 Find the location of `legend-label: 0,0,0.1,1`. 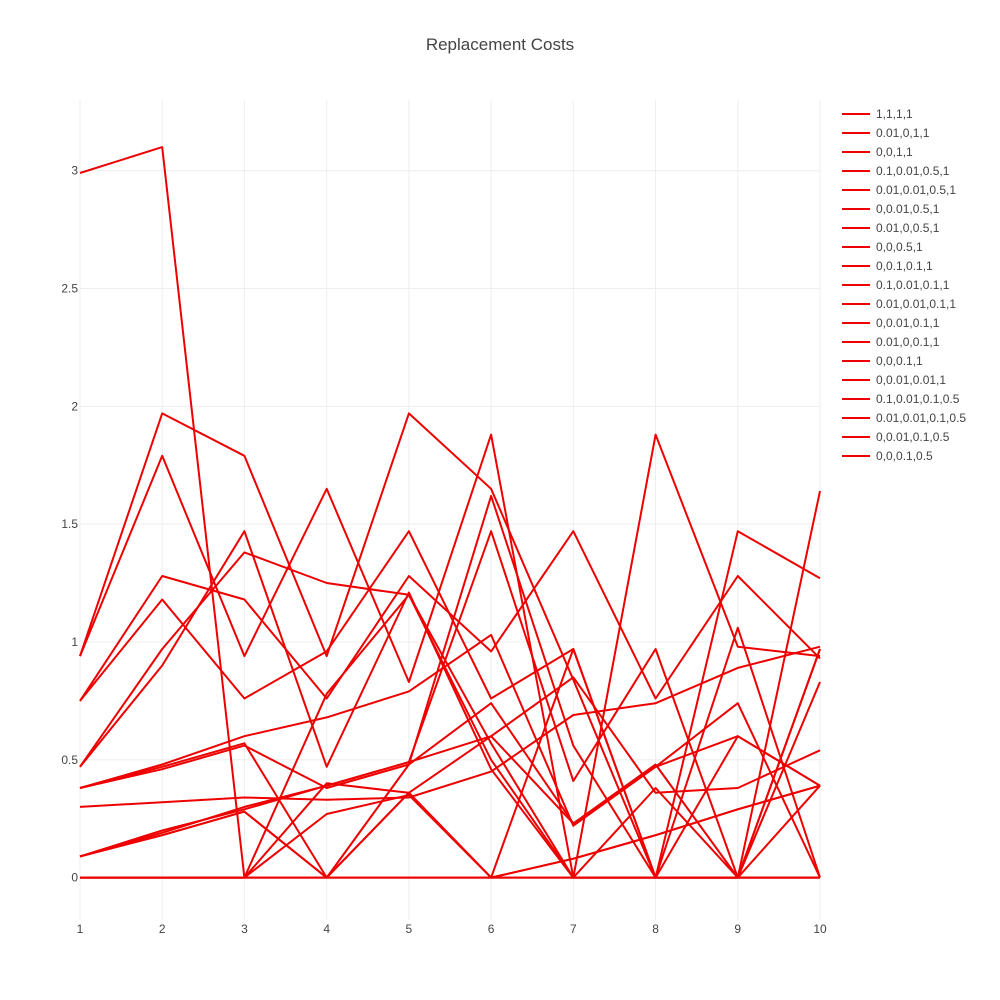

legend-label: 0,0,0.1,1 is located at coordinates (899, 361).